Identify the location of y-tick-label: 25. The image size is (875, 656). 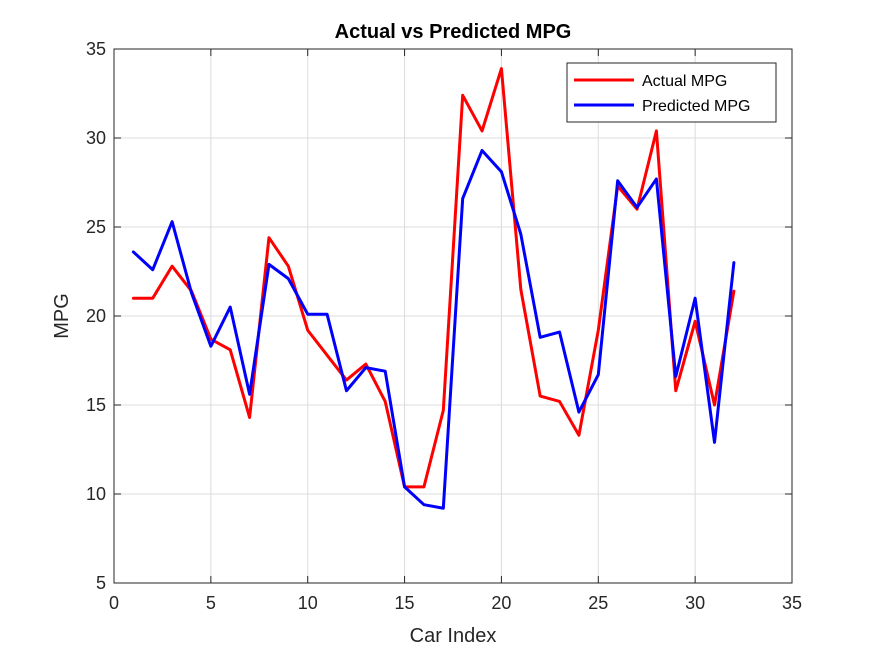
(96, 227).